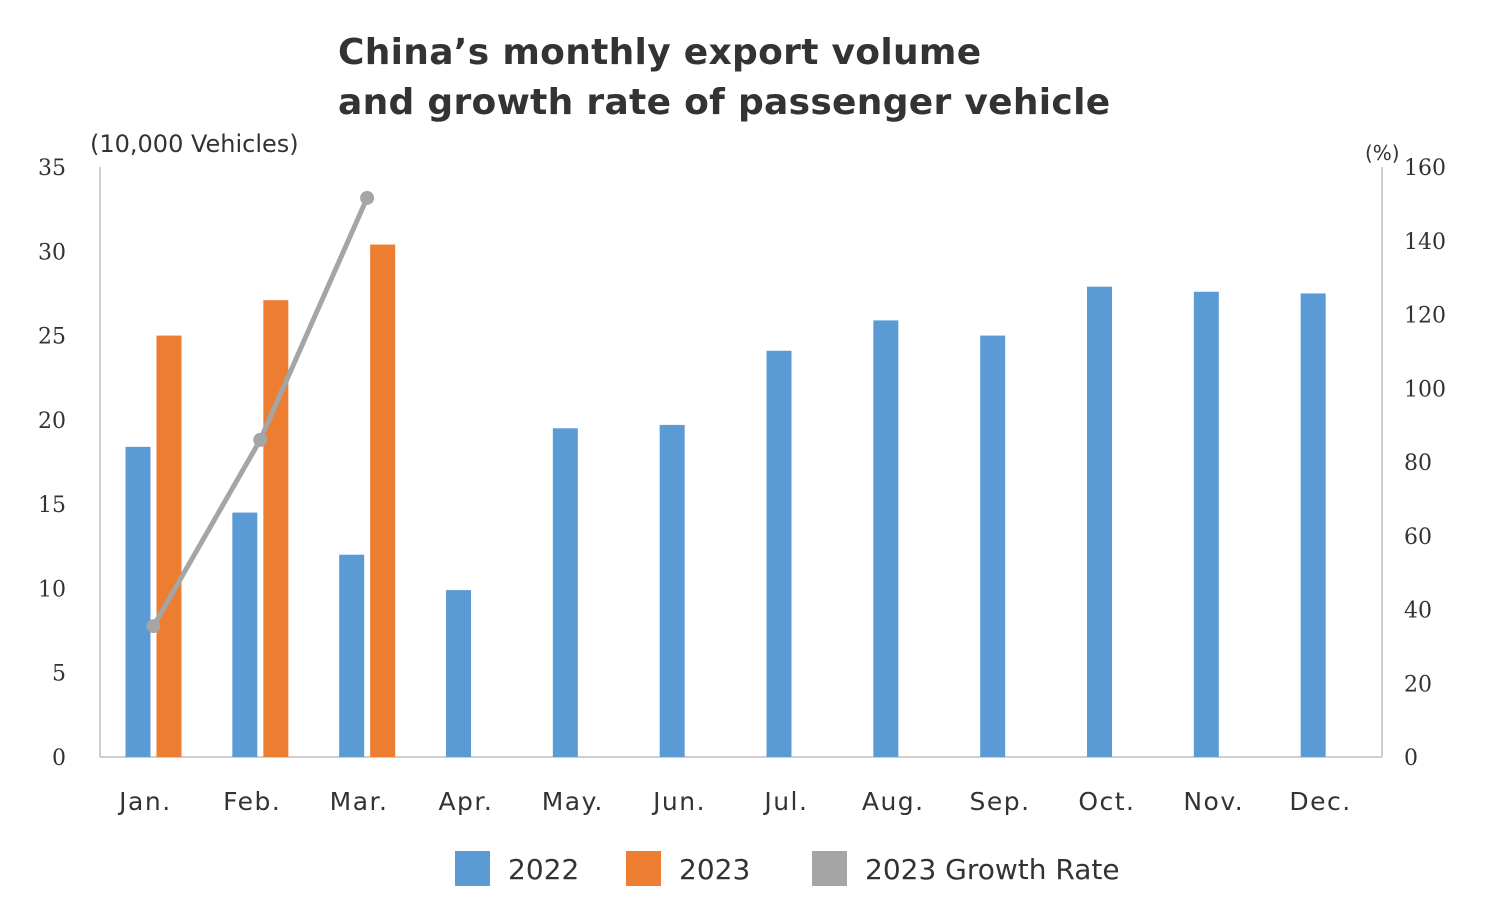 This screenshot has height=920, width=1508. Describe the element at coordinates (1418, 537) in the screenshot. I see `right-tick-label: 60` at that location.